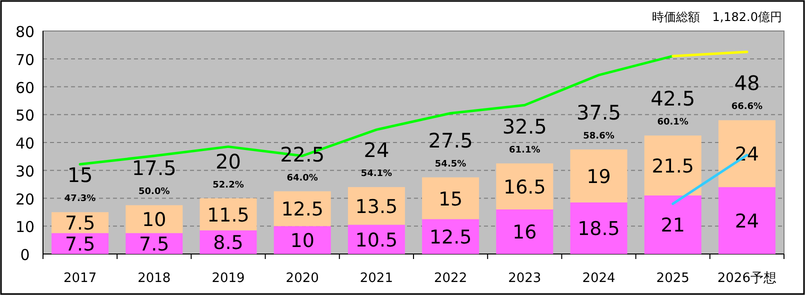 This screenshot has width=805, height=295. Describe the element at coordinates (228, 161) in the screenshot. I see `total-label: 20` at that location.